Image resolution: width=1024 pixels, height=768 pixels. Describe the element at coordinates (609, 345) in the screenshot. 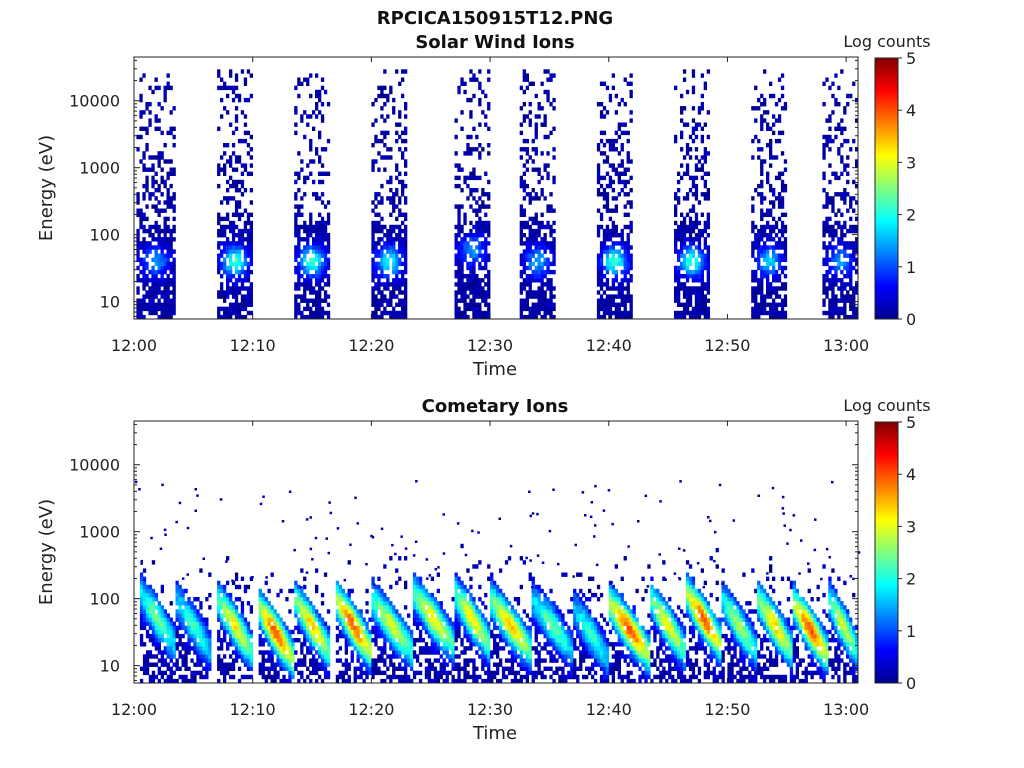

I see `x-tick-label: 12:40` at that location.